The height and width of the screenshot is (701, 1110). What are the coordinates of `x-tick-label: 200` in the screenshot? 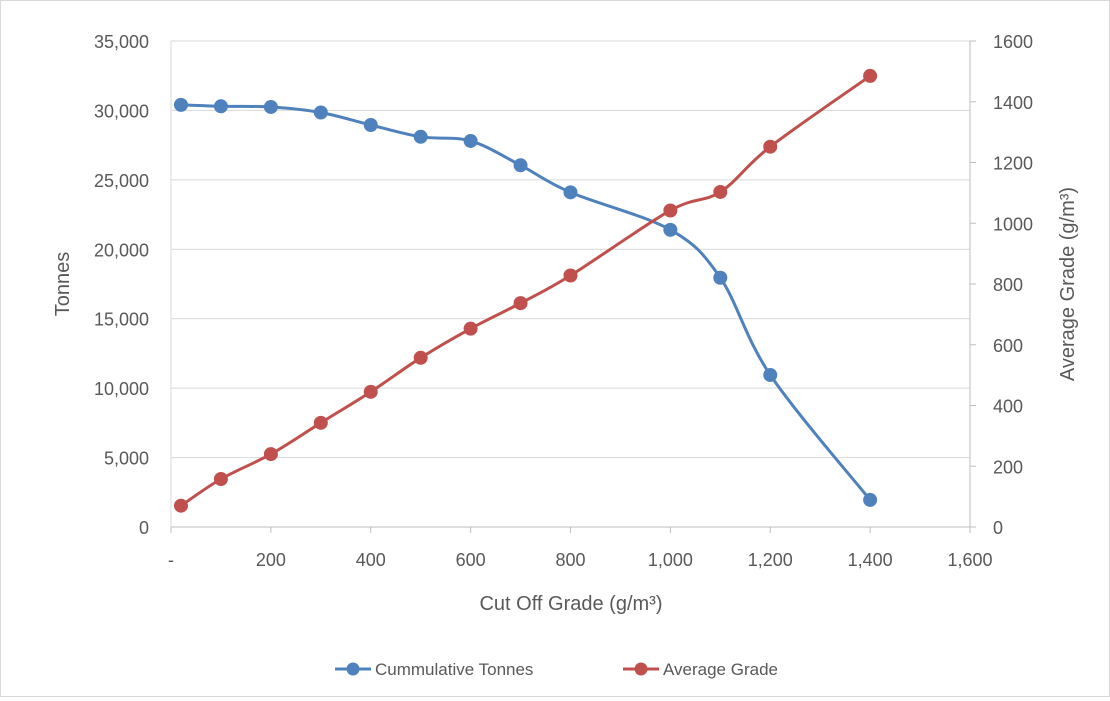 It's located at (271, 560).